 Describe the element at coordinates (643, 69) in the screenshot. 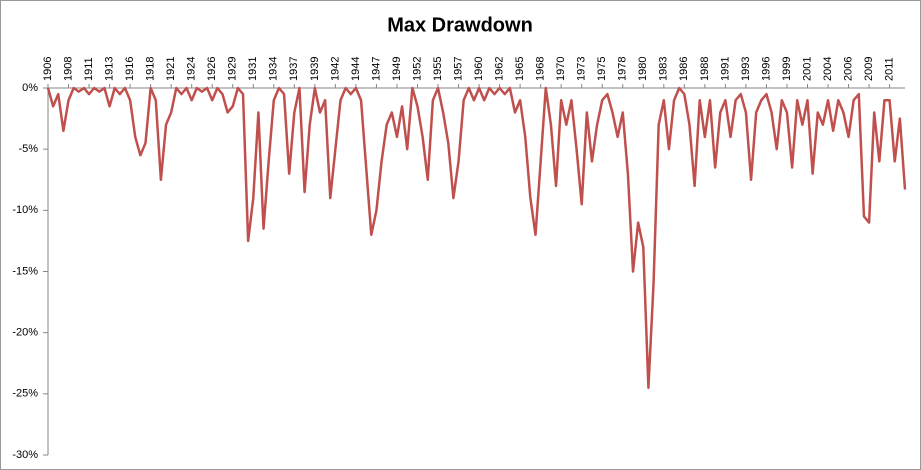

I see `x-tick-label: 1980` at that location.